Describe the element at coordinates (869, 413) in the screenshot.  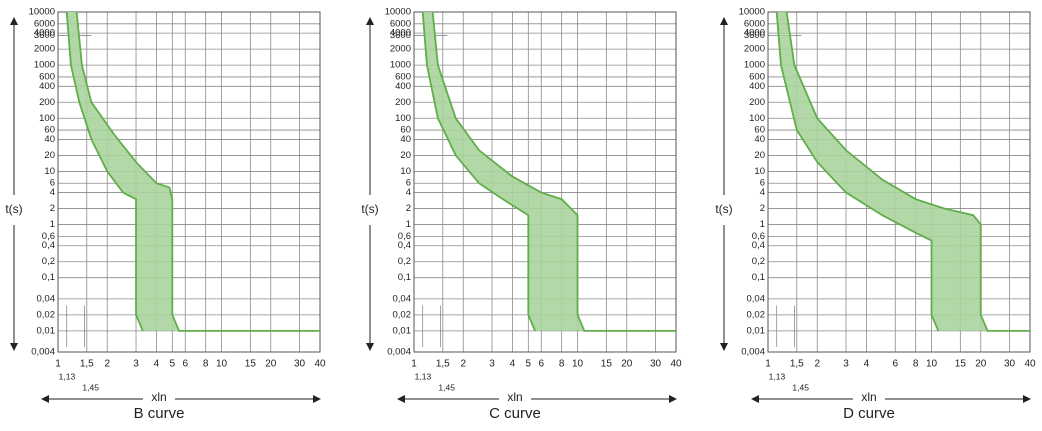
I see `chart-title: D curve` at that location.